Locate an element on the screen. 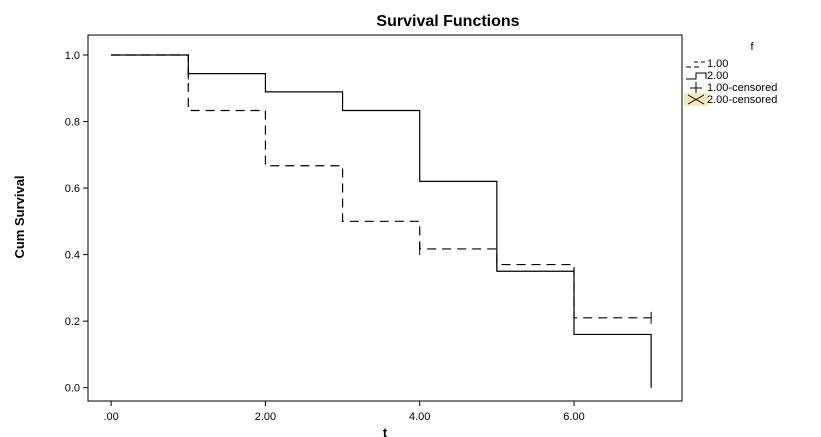 This screenshot has width=821, height=437. y-tick-label: 0.4 is located at coordinates (72, 256).